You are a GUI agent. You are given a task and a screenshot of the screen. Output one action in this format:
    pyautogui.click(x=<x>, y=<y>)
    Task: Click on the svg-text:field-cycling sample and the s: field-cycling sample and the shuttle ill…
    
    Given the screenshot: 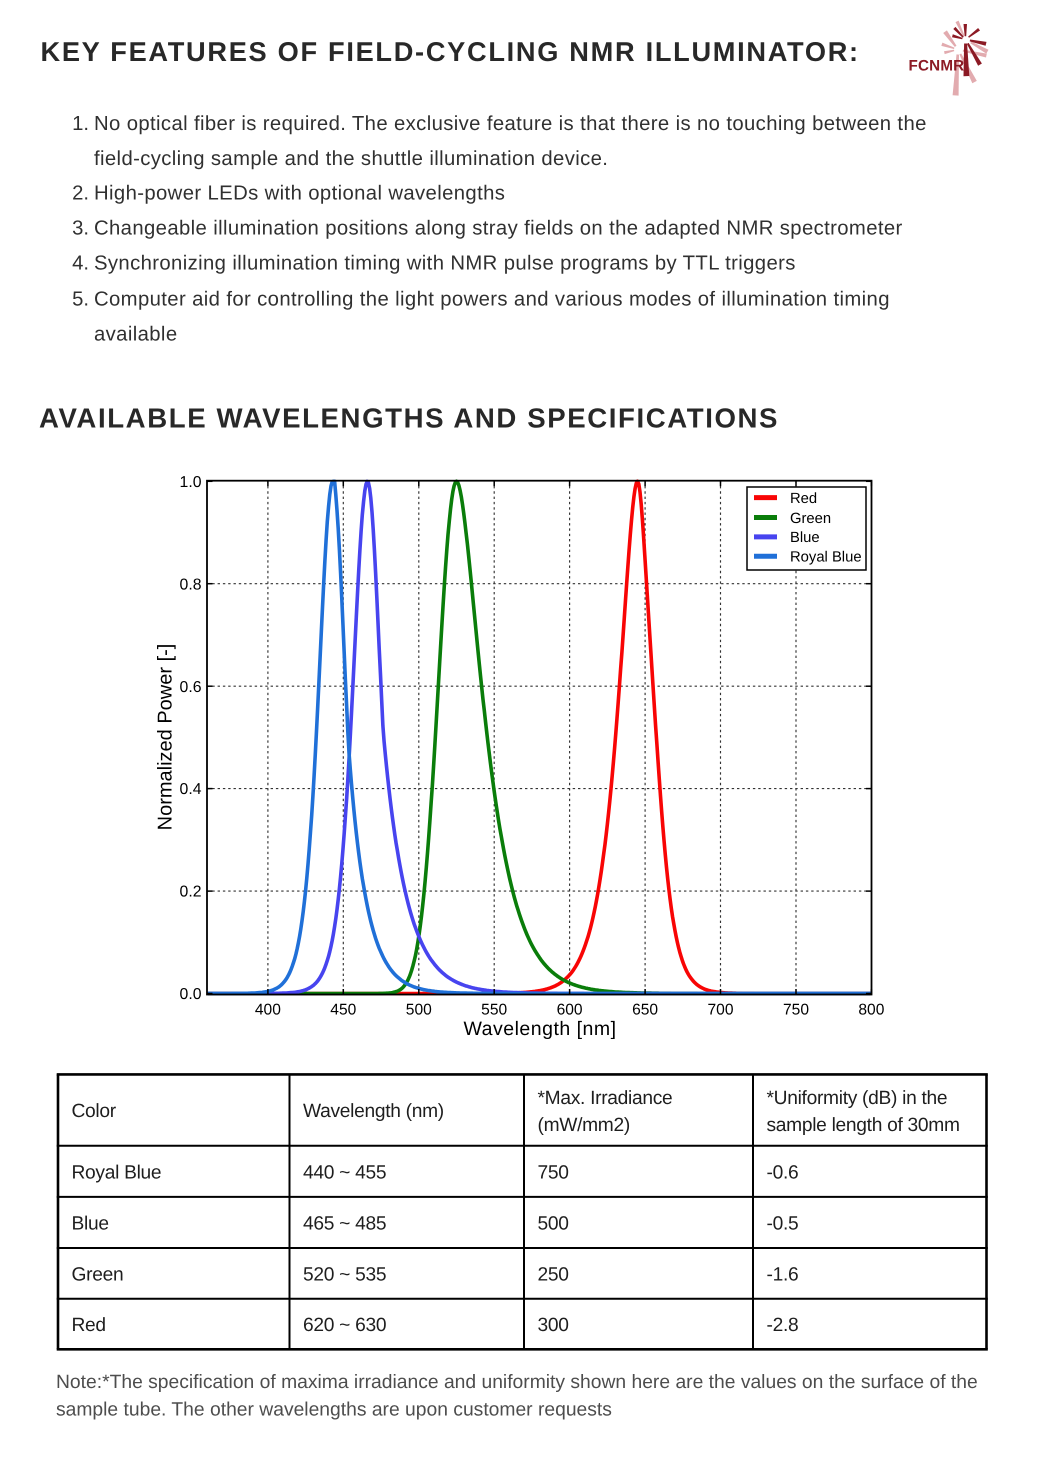 What is the action you would take?
    pyautogui.click(x=351, y=159)
    